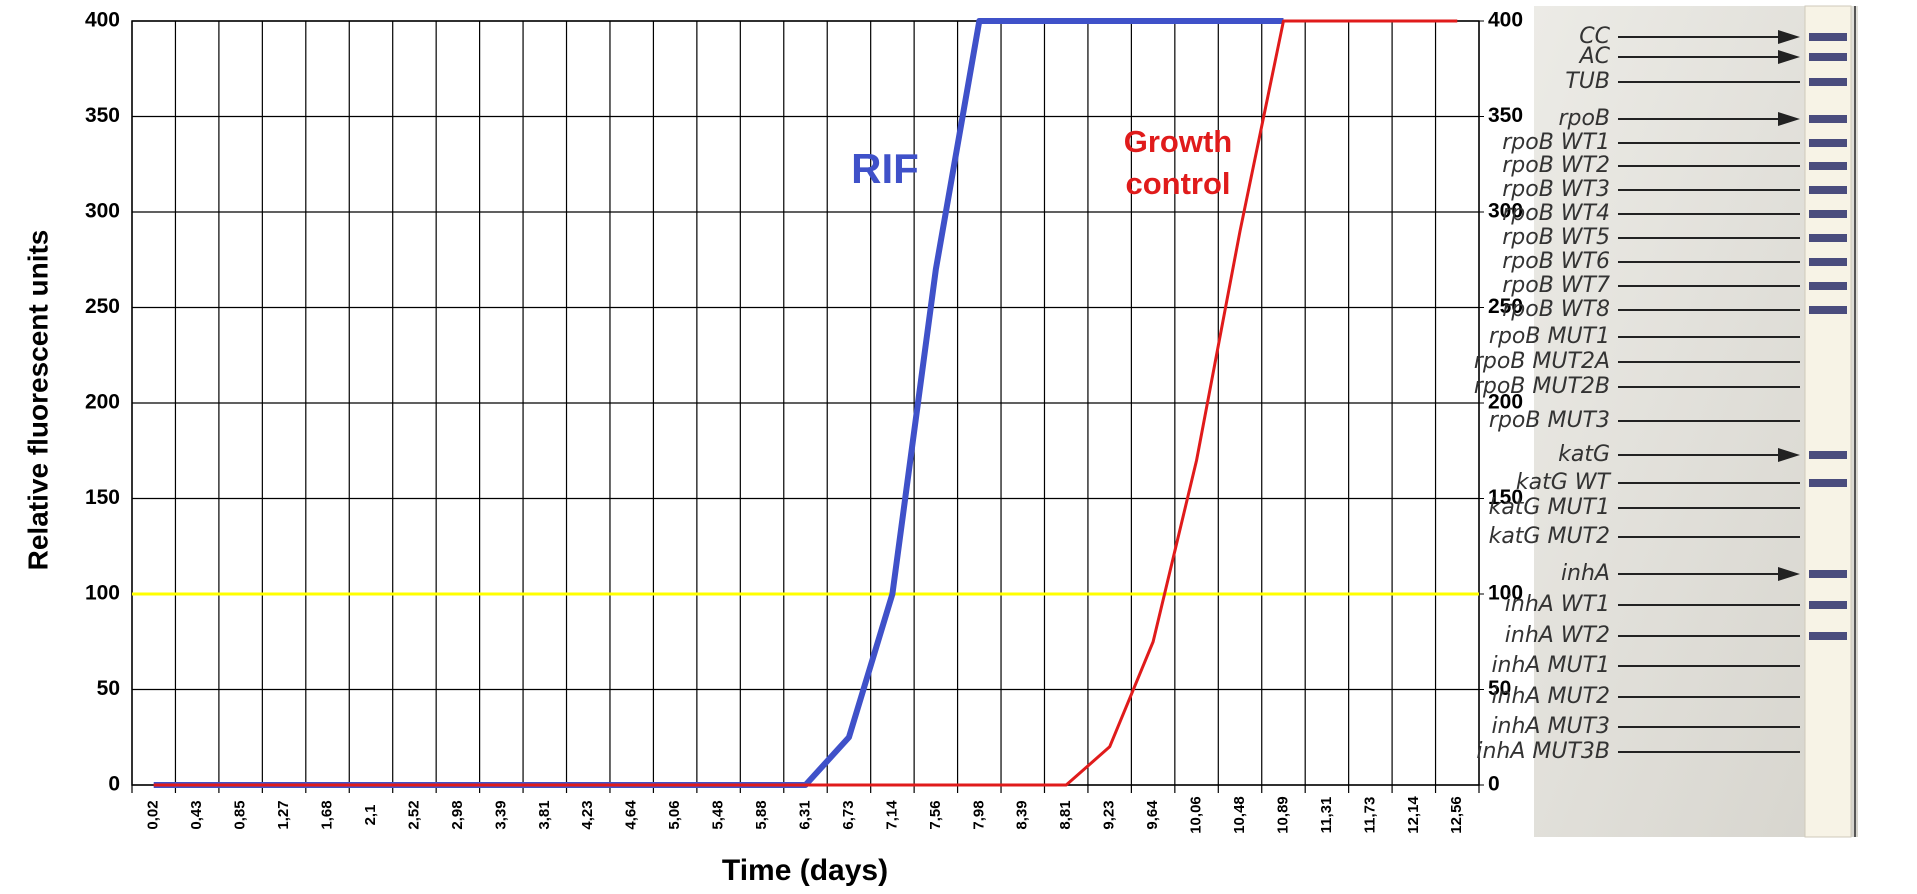 Image resolution: width=1917 pixels, height=894 pixels. Describe the element at coordinates (1505, 20) in the screenshot. I see `y2-tick-label: 400` at that location.